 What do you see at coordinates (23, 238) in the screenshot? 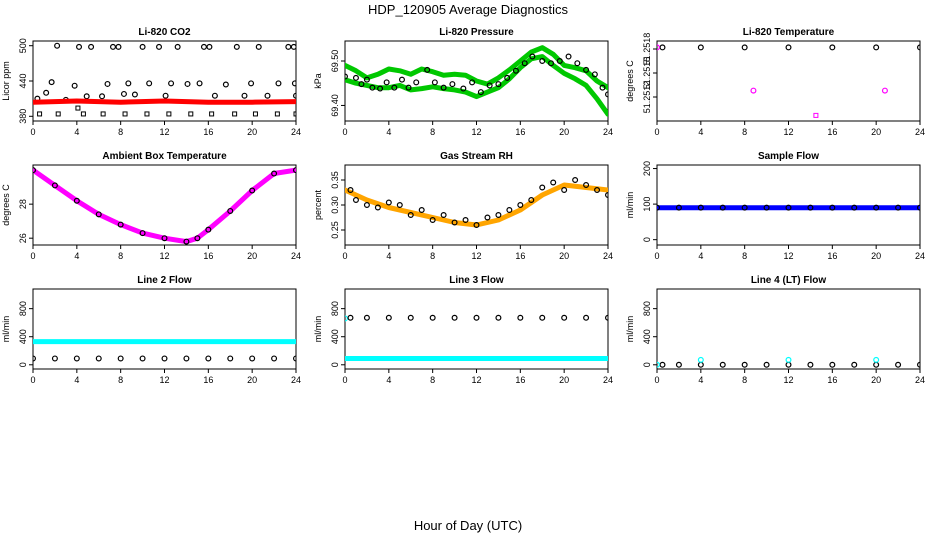
I see `y-tick-label: 26` at bounding box center [23, 238].